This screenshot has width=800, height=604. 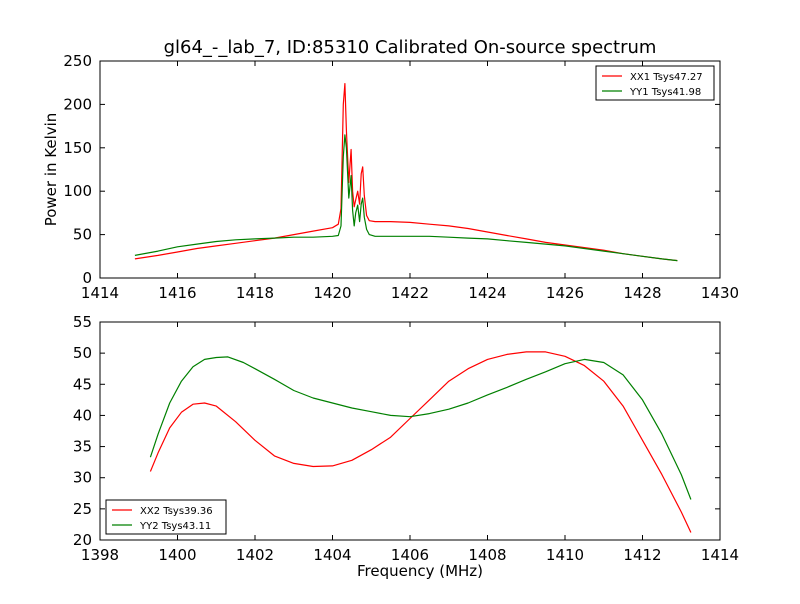 What do you see at coordinates (410, 293) in the screenshot?
I see `panel-1-x-tick-label: 1422` at bounding box center [410, 293].